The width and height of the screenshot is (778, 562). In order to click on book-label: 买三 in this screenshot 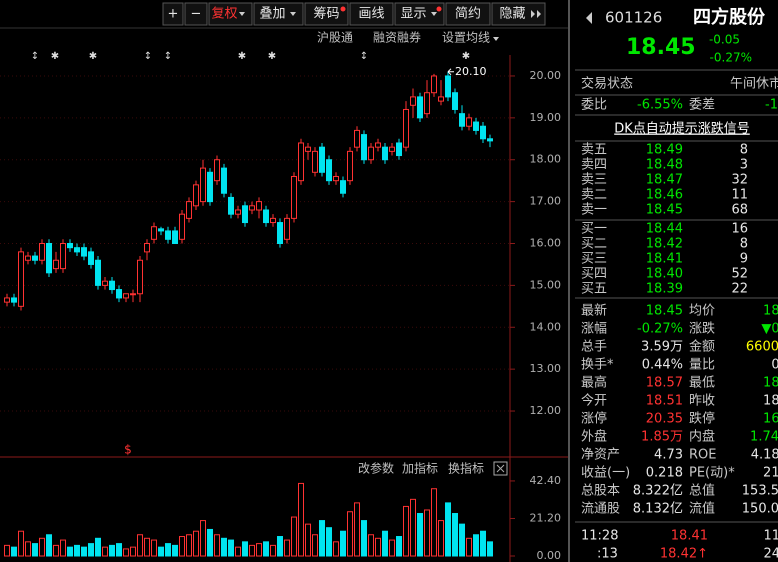, I will do `click(594, 259)`.